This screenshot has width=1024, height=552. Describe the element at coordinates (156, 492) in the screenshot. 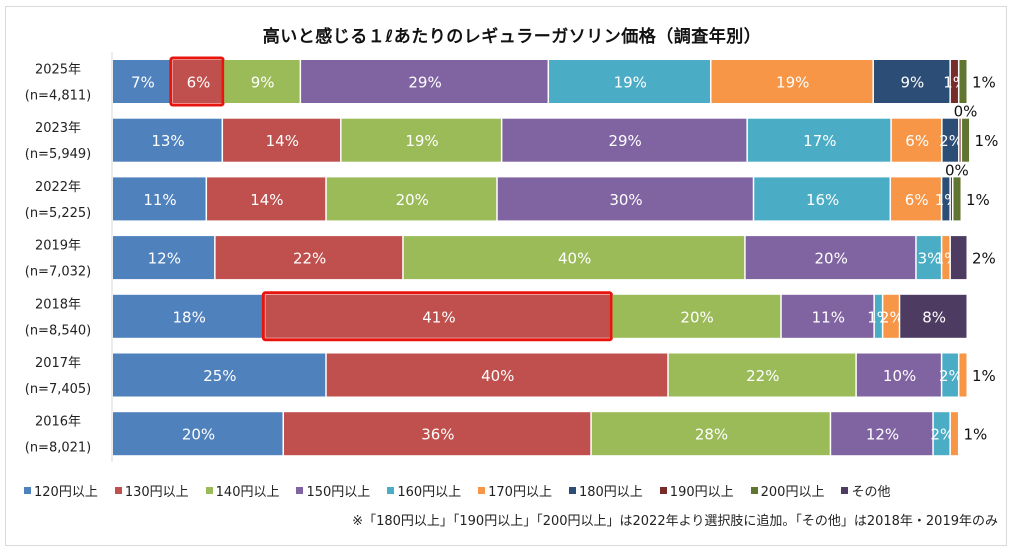

I see `legend-label: 130円以上` at that location.